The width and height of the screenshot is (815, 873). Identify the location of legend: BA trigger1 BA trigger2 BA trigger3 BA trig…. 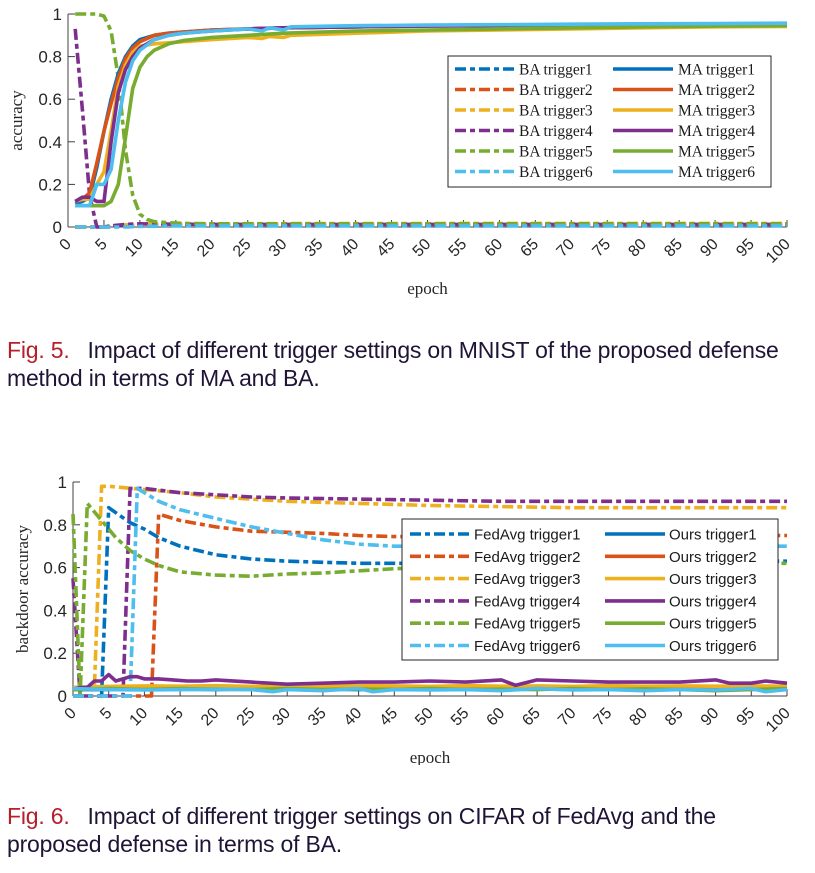
(609, 121).